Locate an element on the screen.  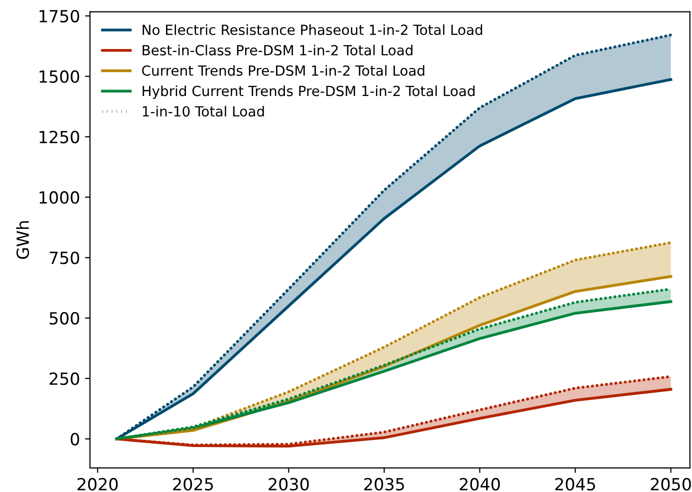
y-tick-label: 500 is located at coordinates (65, 318).